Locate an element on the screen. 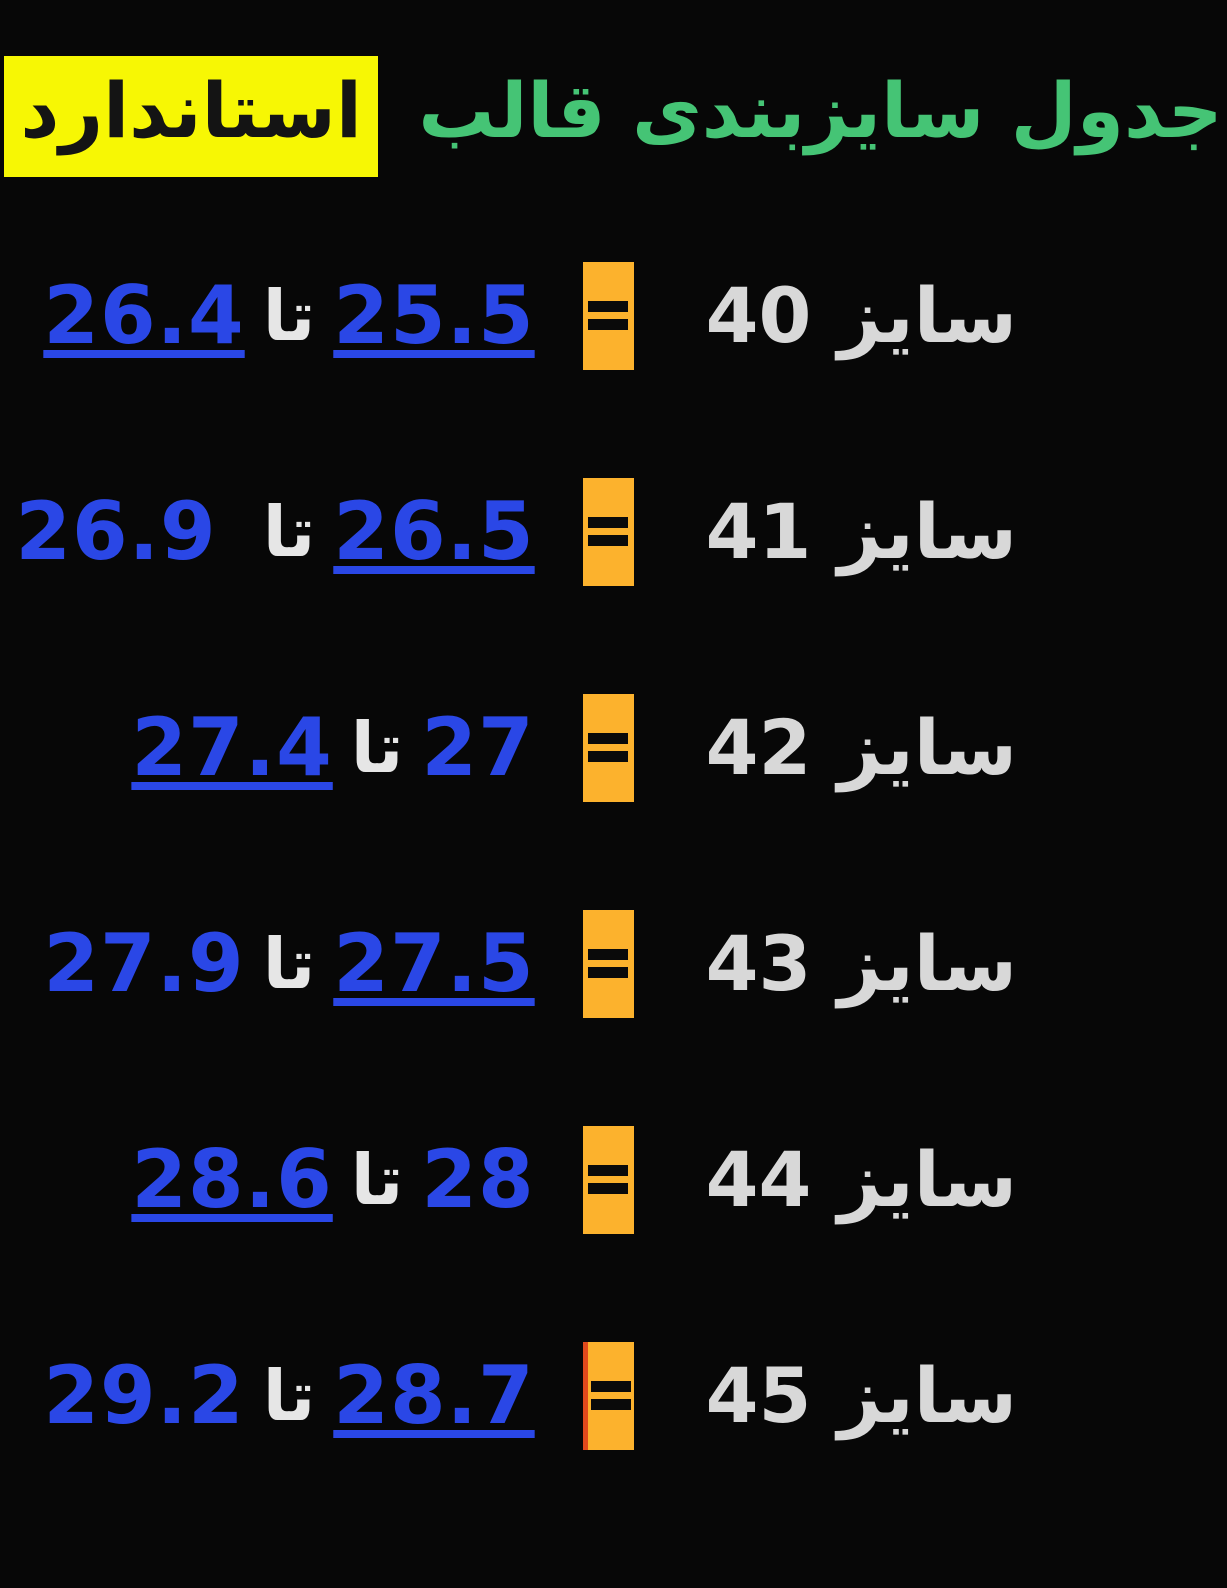  range-to-value: 26.4 is located at coordinates (144, 316).